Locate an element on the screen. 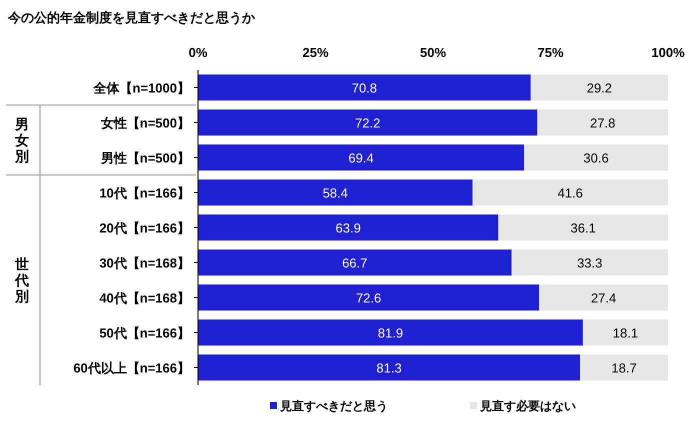 This screenshot has width=700, height=425. data-label: 29.2 is located at coordinates (599, 88).